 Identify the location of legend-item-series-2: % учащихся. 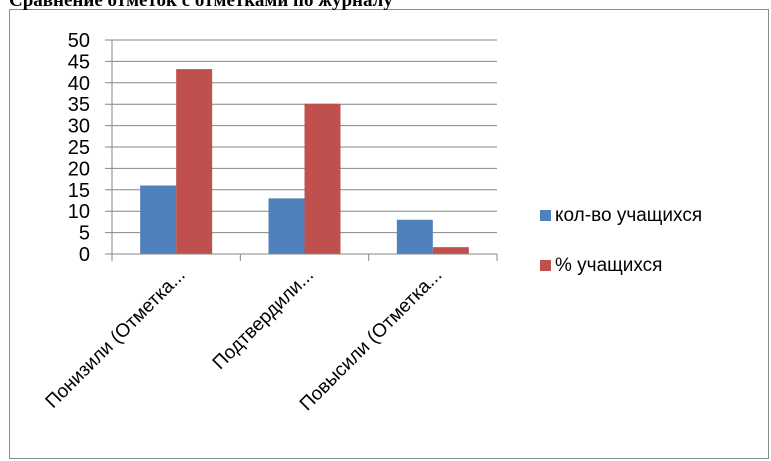
(601, 266).